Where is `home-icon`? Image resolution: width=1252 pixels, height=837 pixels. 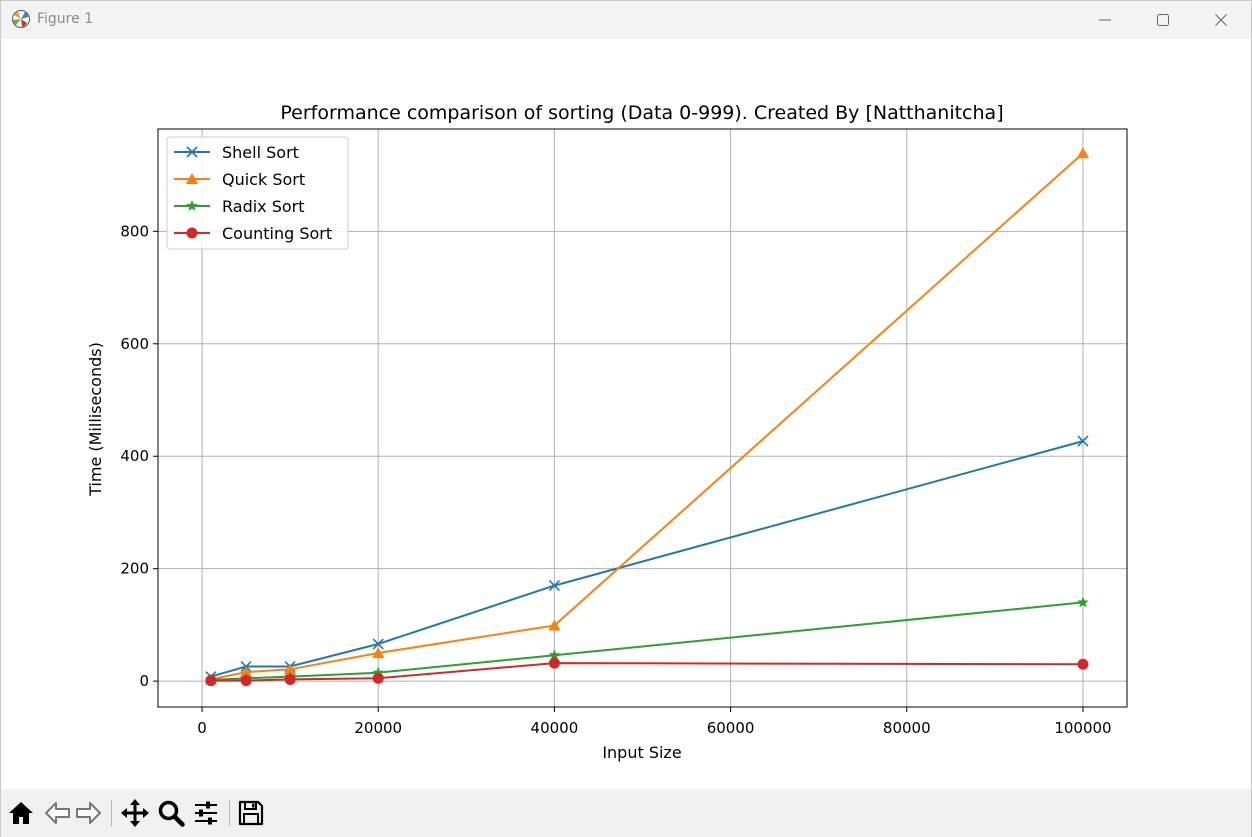
home-icon is located at coordinates (21, 813).